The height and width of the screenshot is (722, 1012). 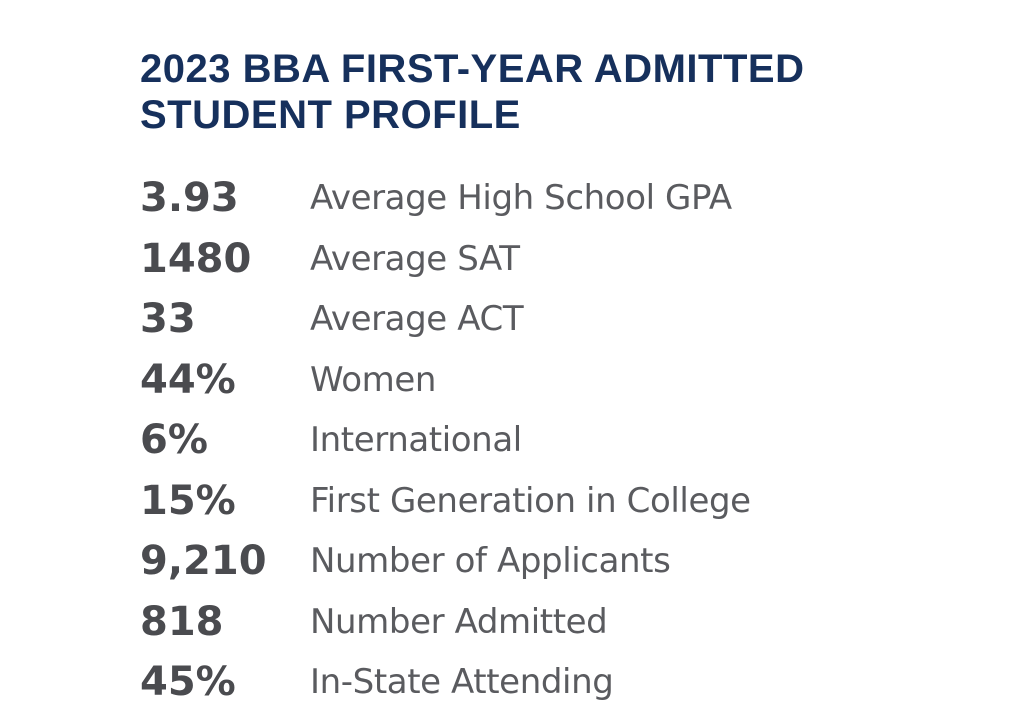 I want to click on stat-row-admitted: 818 Number Admitted, so click(x=445, y=622).